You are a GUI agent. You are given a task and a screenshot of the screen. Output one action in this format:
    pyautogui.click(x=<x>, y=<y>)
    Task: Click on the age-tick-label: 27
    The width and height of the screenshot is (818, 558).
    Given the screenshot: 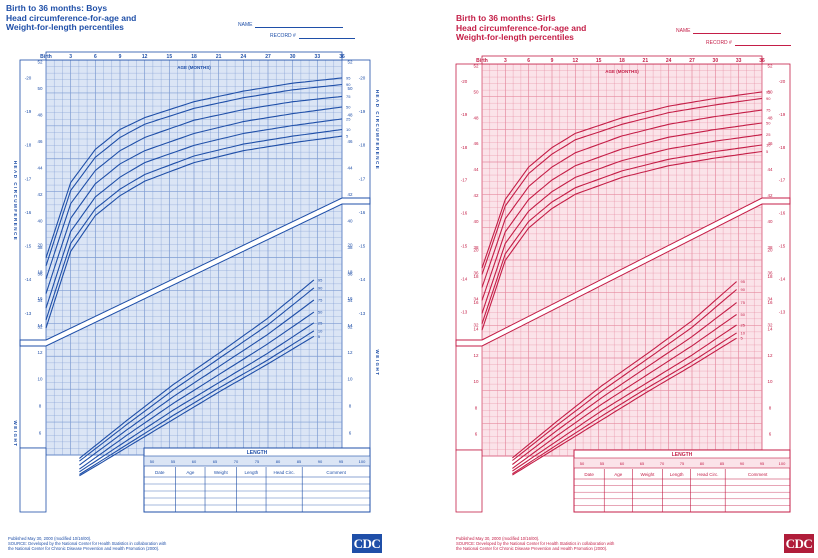 What is the action you would take?
    pyautogui.click(x=268, y=57)
    